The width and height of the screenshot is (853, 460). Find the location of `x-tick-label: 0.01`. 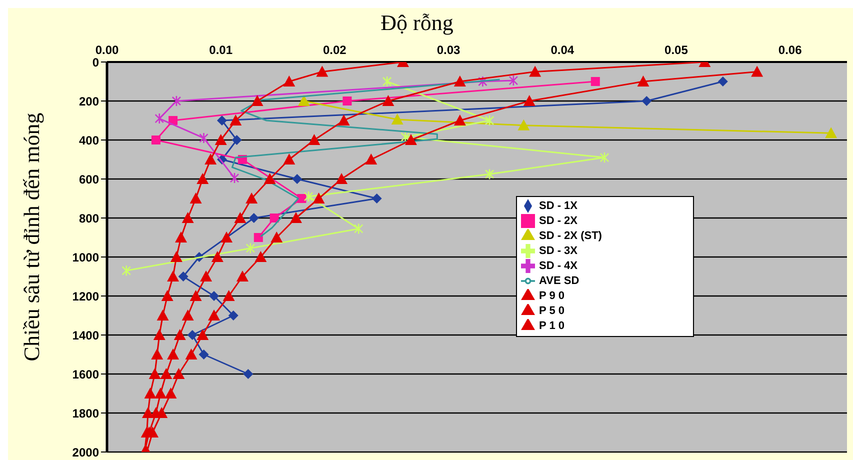

x-tick-label: 0.01 is located at coordinates (221, 50).